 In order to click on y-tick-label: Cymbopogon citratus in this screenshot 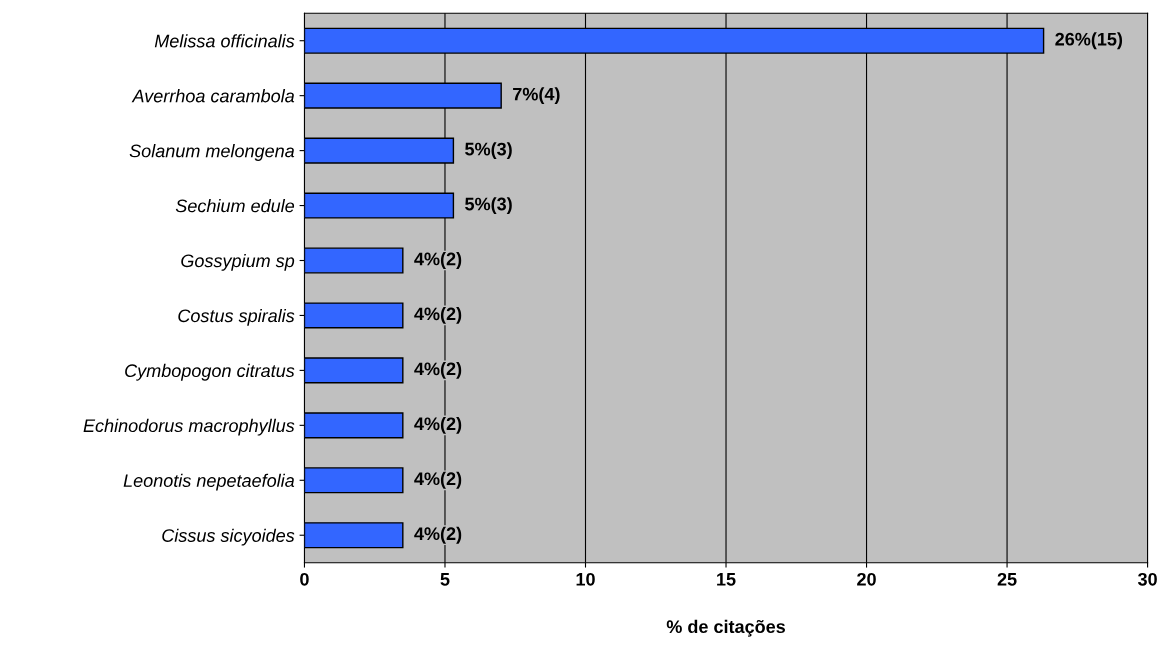, I will do `click(210, 372)`.